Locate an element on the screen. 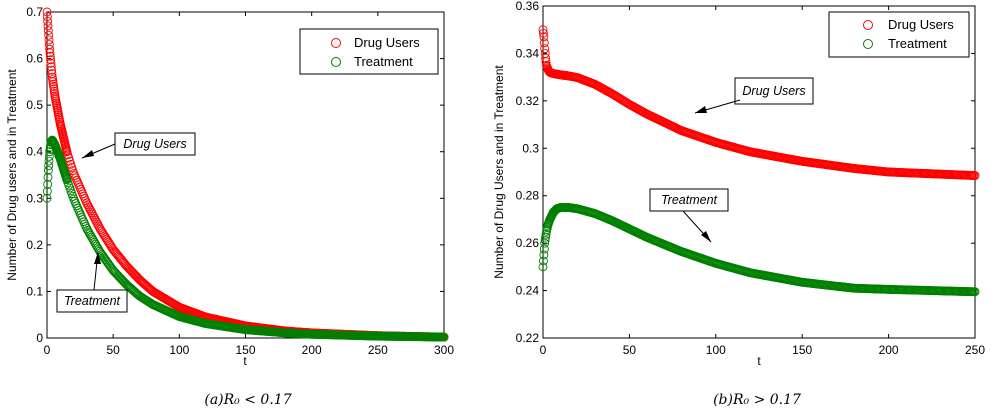  chart-a-y-tick-label: 0.1 is located at coordinates (34, 291).